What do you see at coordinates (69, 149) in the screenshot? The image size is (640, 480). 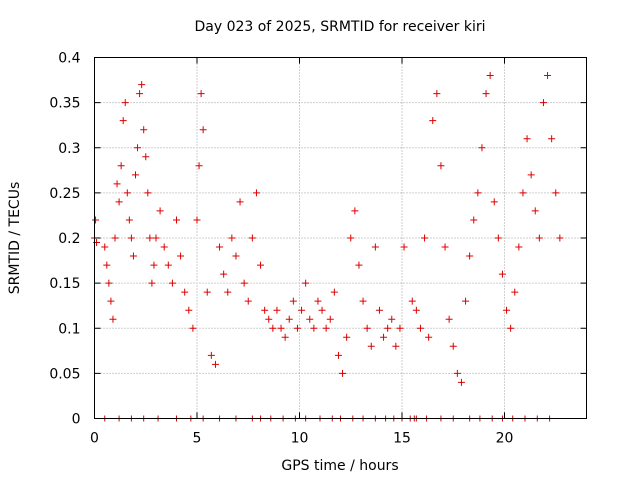 I see `y-tick-label: 0.3` at bounding box center [69, 149].